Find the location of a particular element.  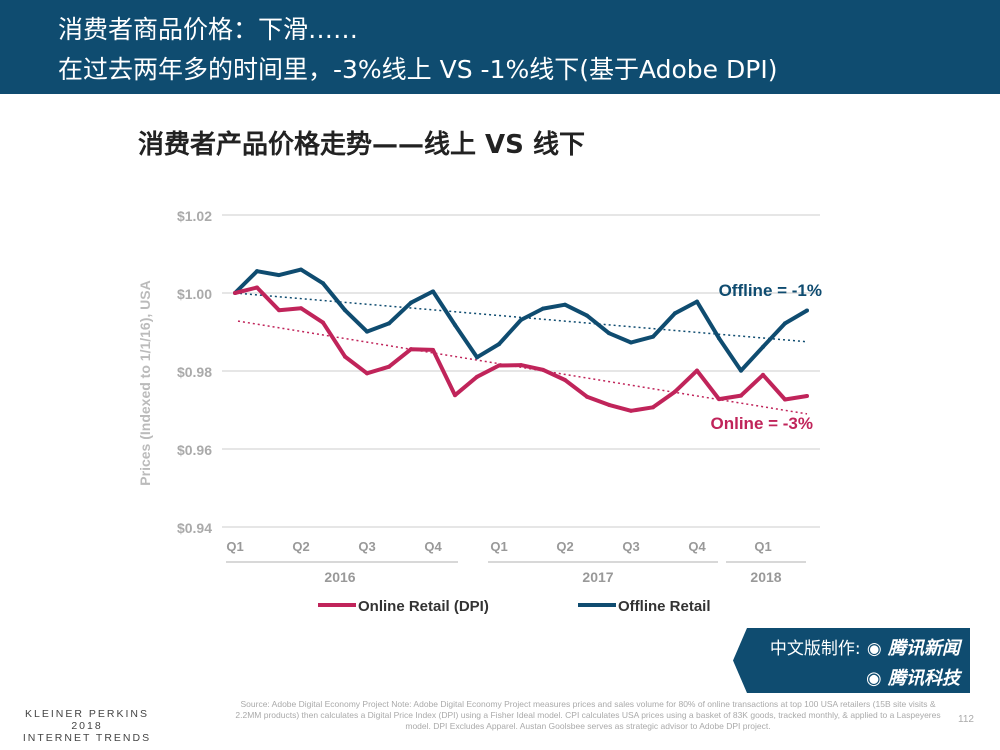

y-tick-label: $0.98 is located at coordinates (194, 372).